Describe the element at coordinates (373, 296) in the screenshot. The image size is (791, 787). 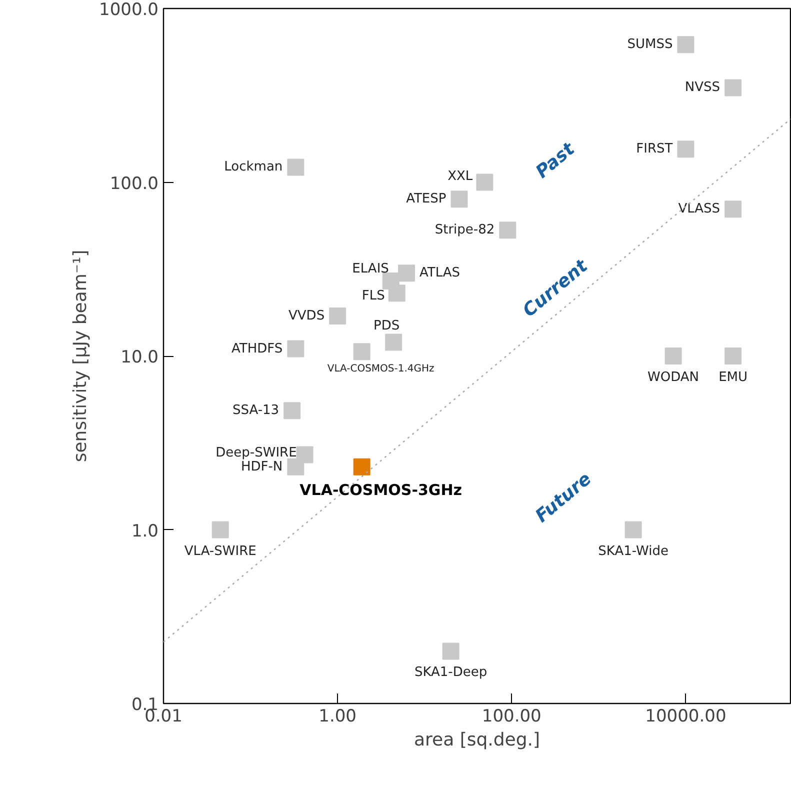
I see `series-label: FLS` at that location.